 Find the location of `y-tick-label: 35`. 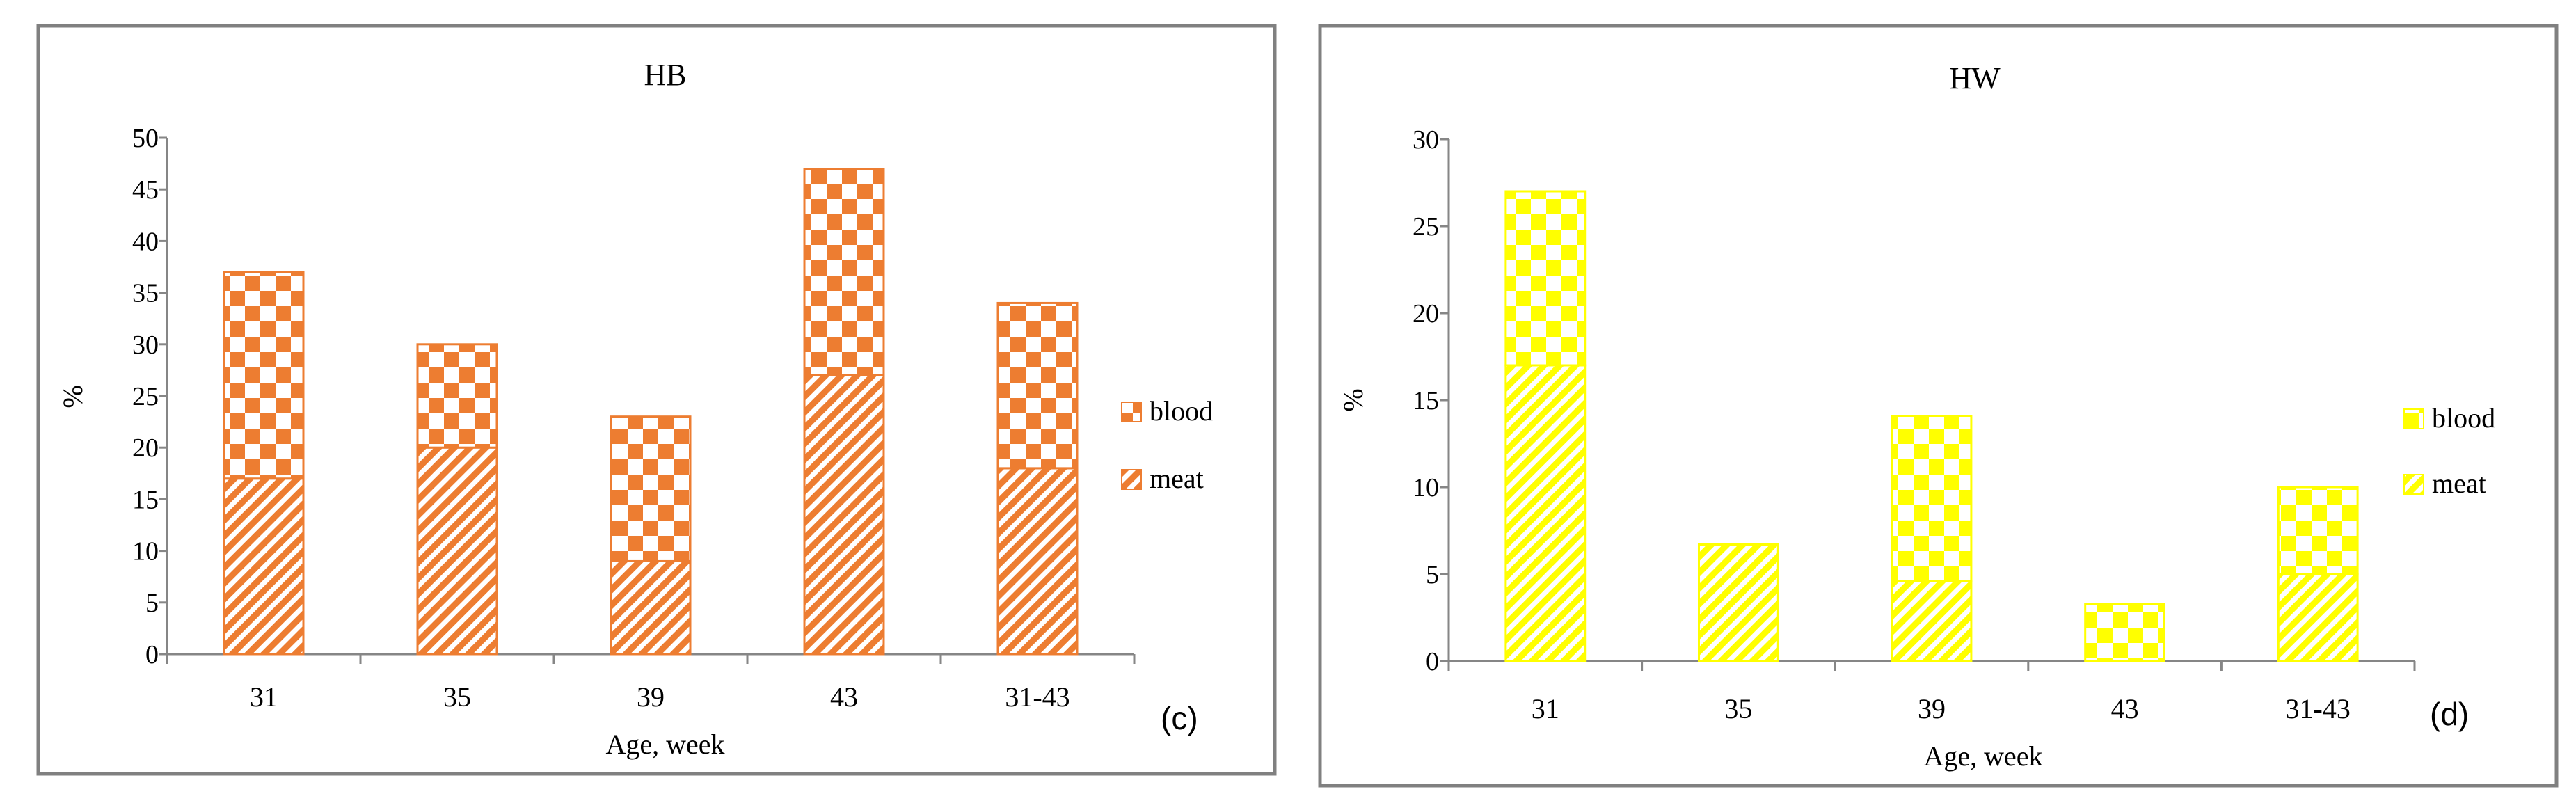

y-tick-label: 35 is located at coordinates (145, 293).